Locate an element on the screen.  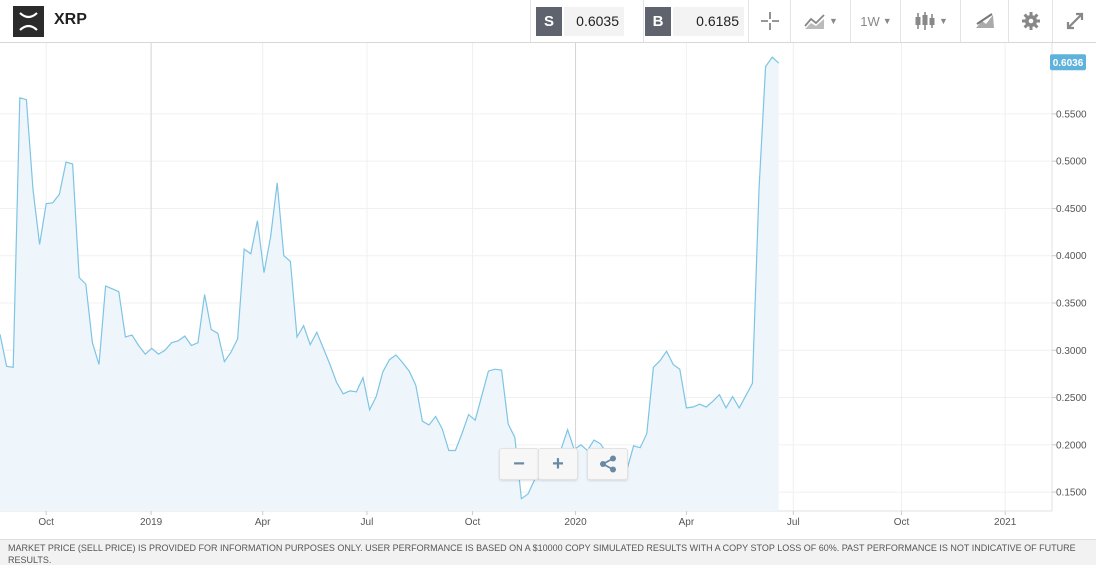
y-tick-label: 0.1500 is located at coordinates (1071, 493).